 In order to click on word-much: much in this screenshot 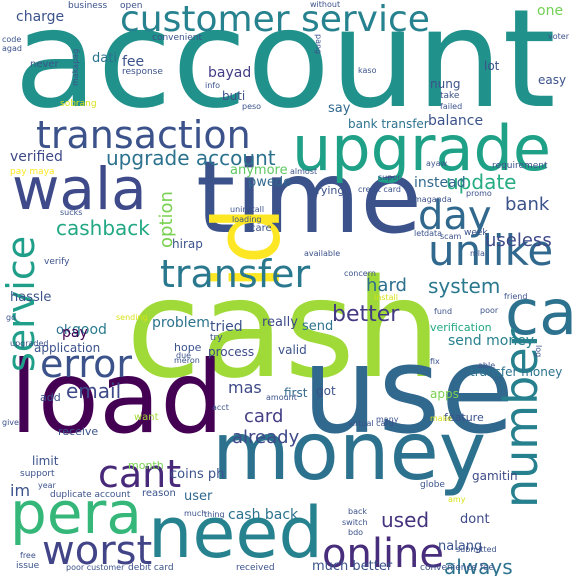, I will do `click(195, 513)`.